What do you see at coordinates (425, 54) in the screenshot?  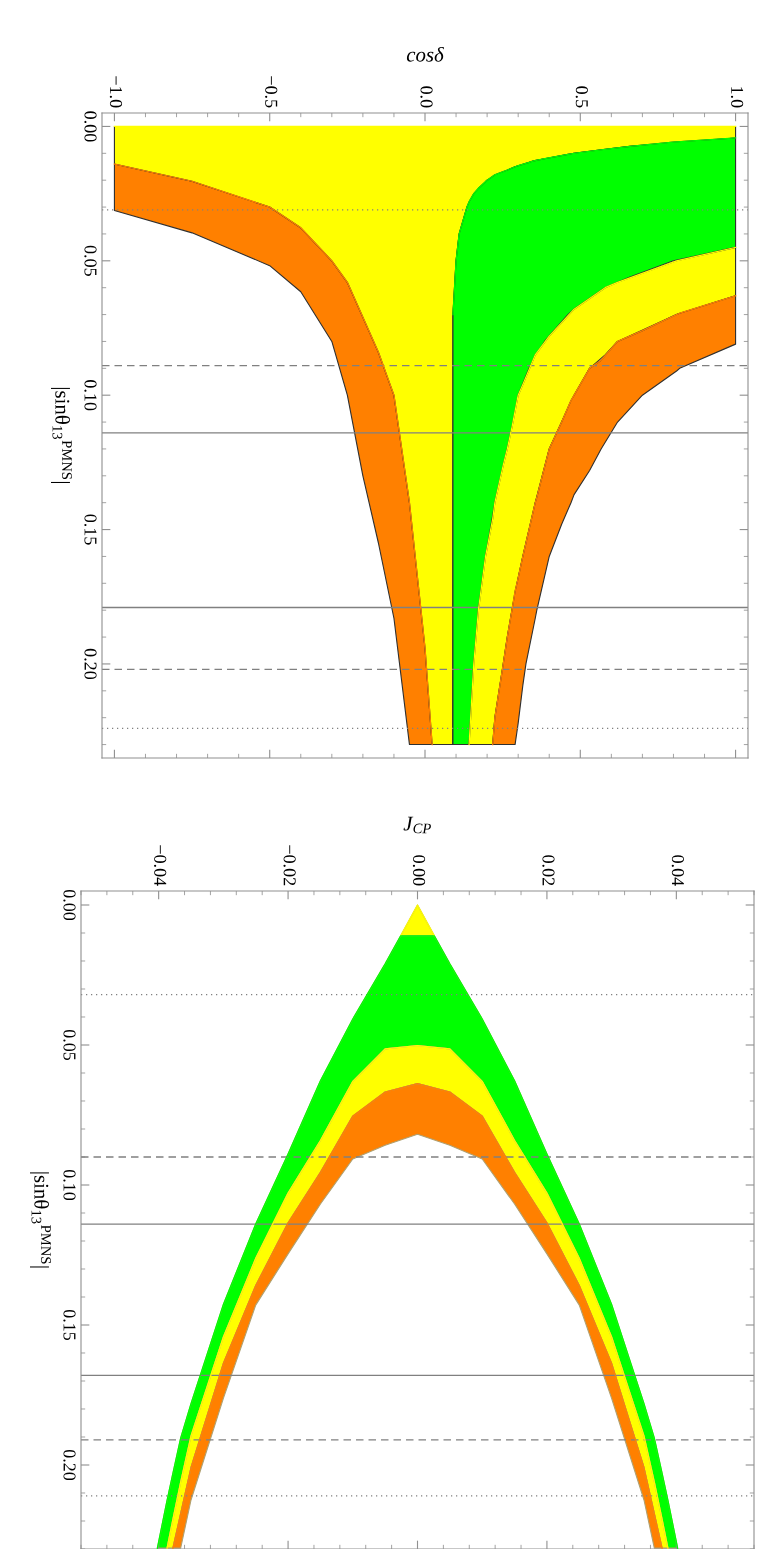 I see `x-axis-title: cosδ` at bounding box center [425, 54].